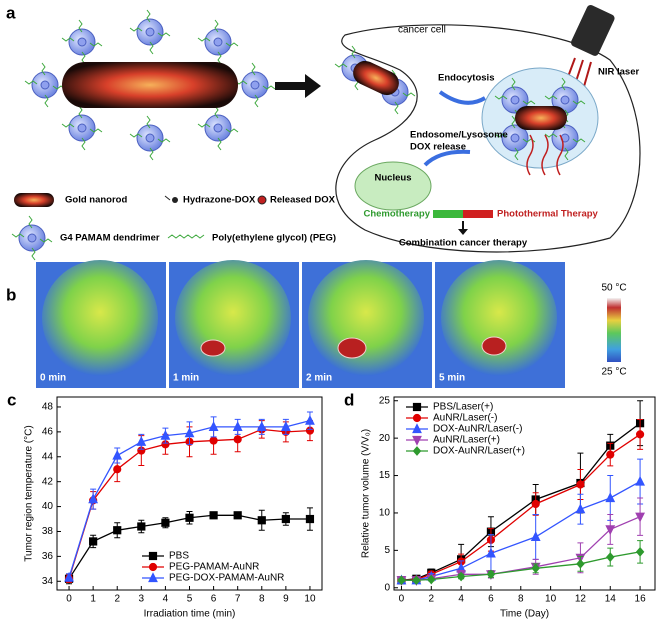 The width and height of the screenshot is (661, 628). Describe the element at coordinates (186, 378) in the screenshot. I see `time-label: 1 min` at that location.